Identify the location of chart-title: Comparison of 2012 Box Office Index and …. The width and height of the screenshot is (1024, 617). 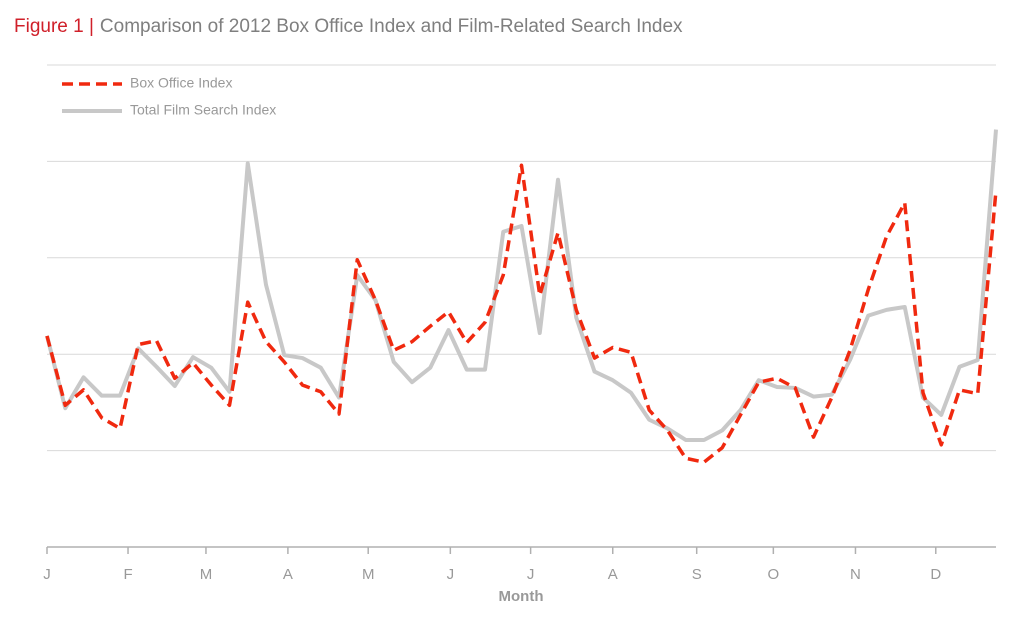
(391, 26).